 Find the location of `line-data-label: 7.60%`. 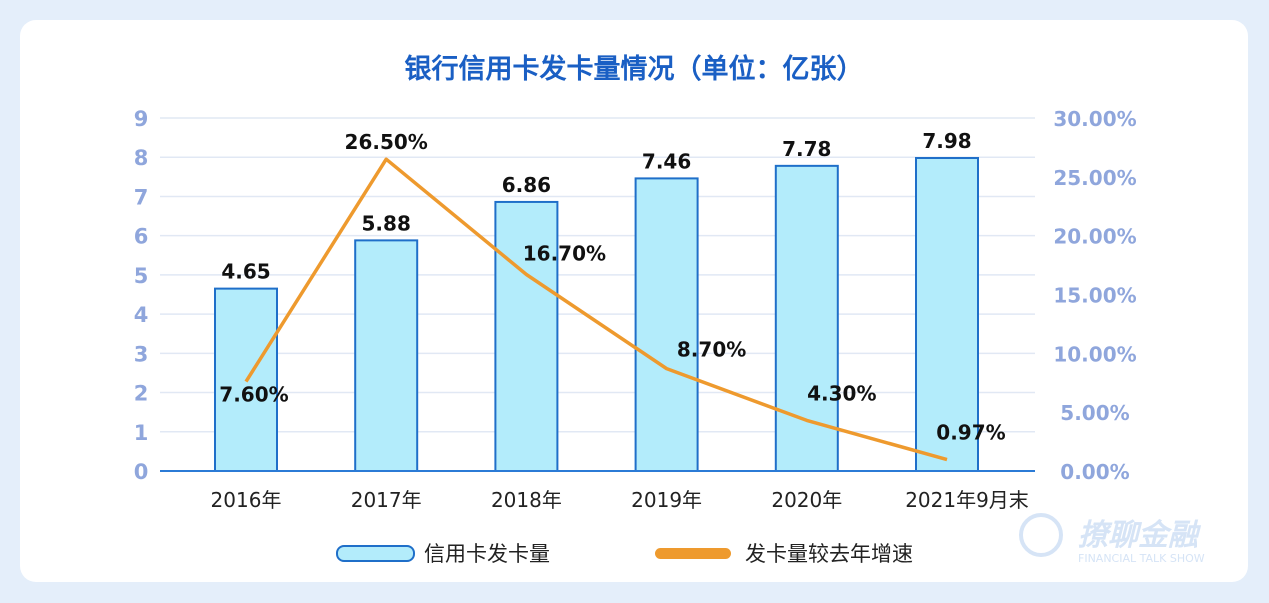

line-data-label: 7.60% is located at coordinates (253, 395).